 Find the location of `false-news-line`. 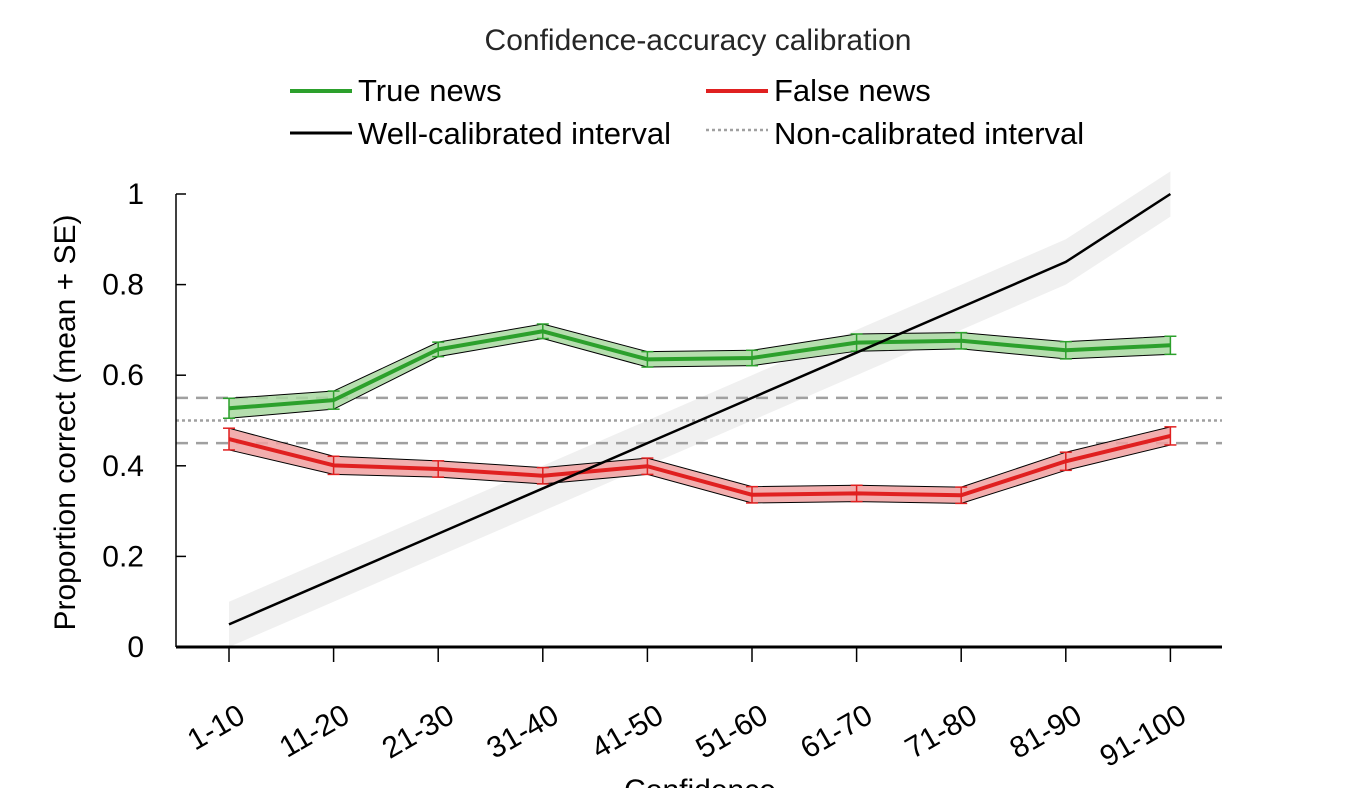

false-news-line is located at coordinates (699, 465).